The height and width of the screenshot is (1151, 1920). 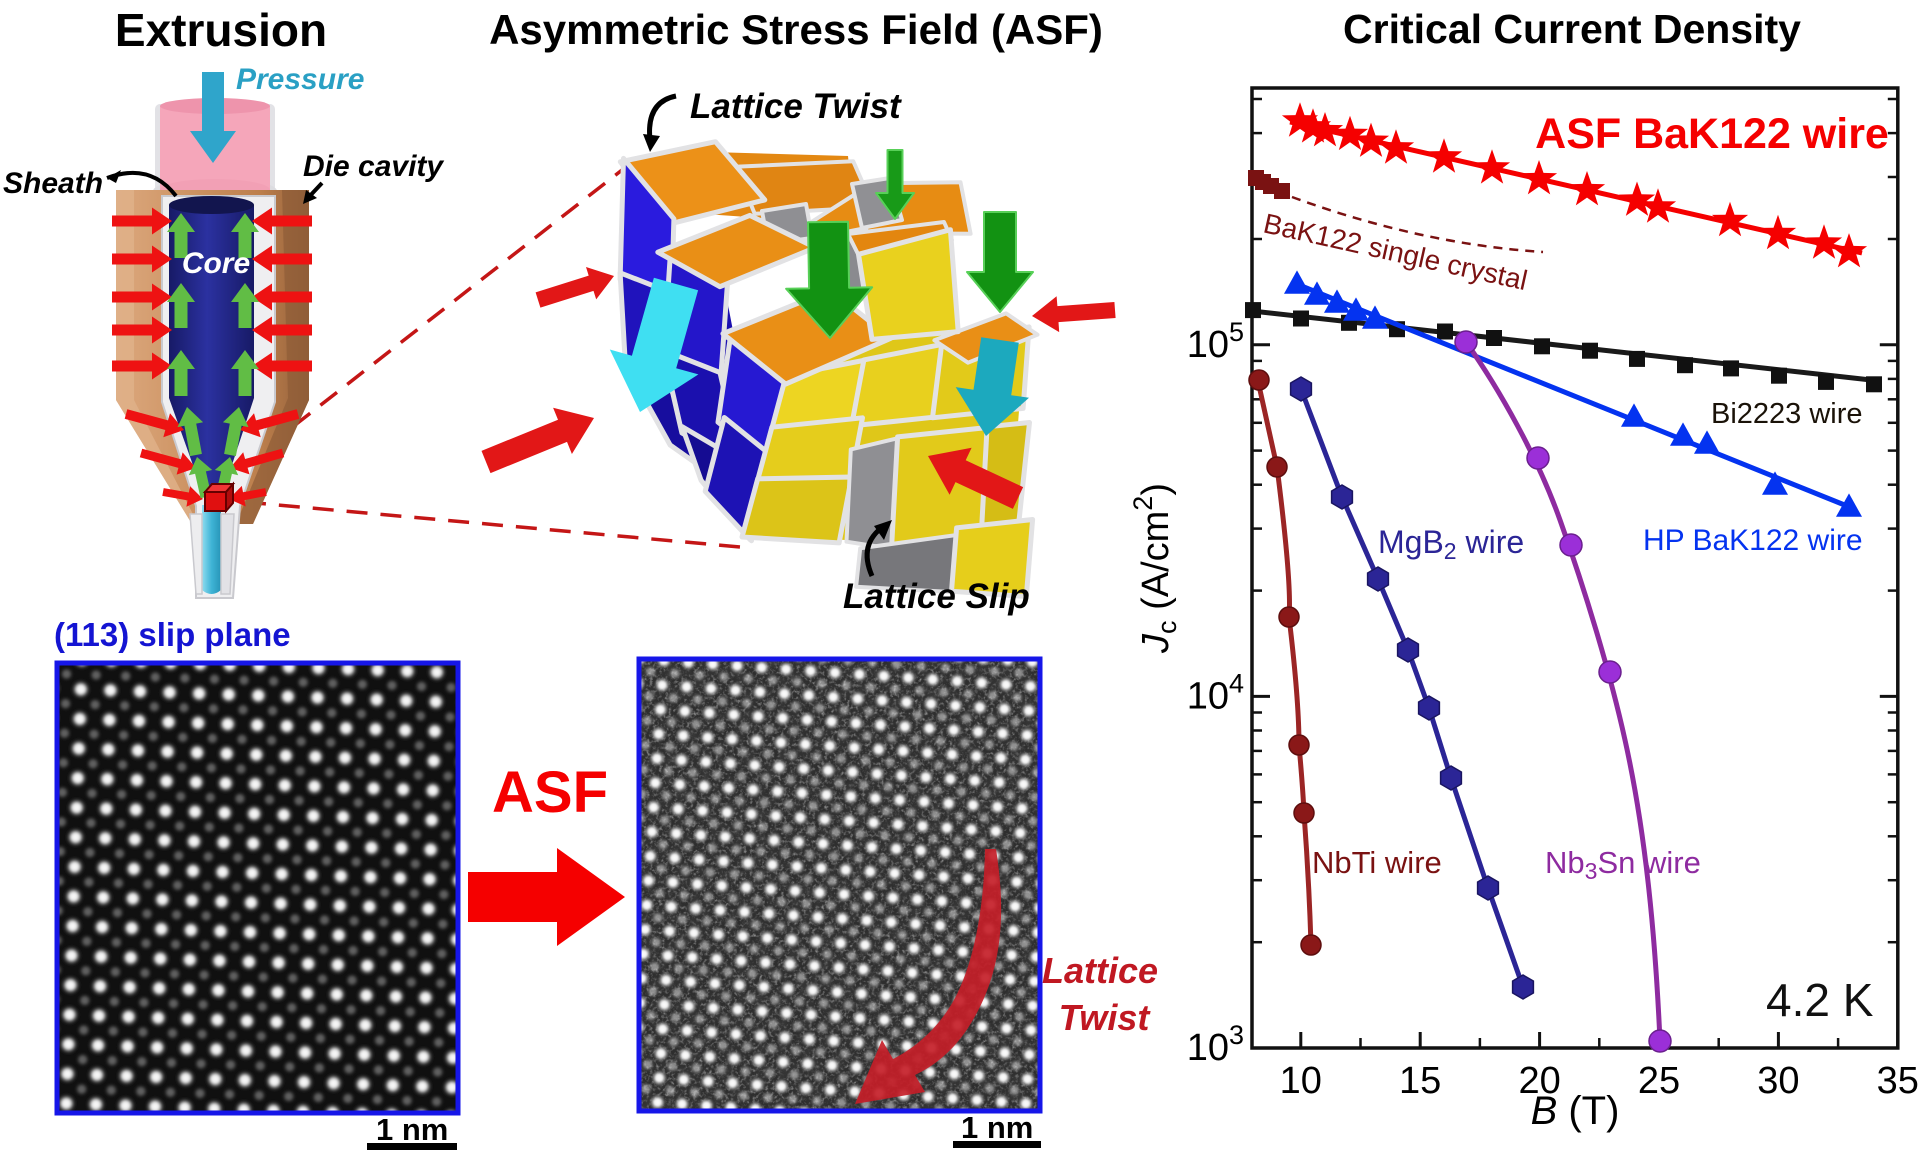 What do you see at coordinates (172, 634) in the screenshot?
I see `svg-text: (113) slip plane` at bounding box center [172, 634].